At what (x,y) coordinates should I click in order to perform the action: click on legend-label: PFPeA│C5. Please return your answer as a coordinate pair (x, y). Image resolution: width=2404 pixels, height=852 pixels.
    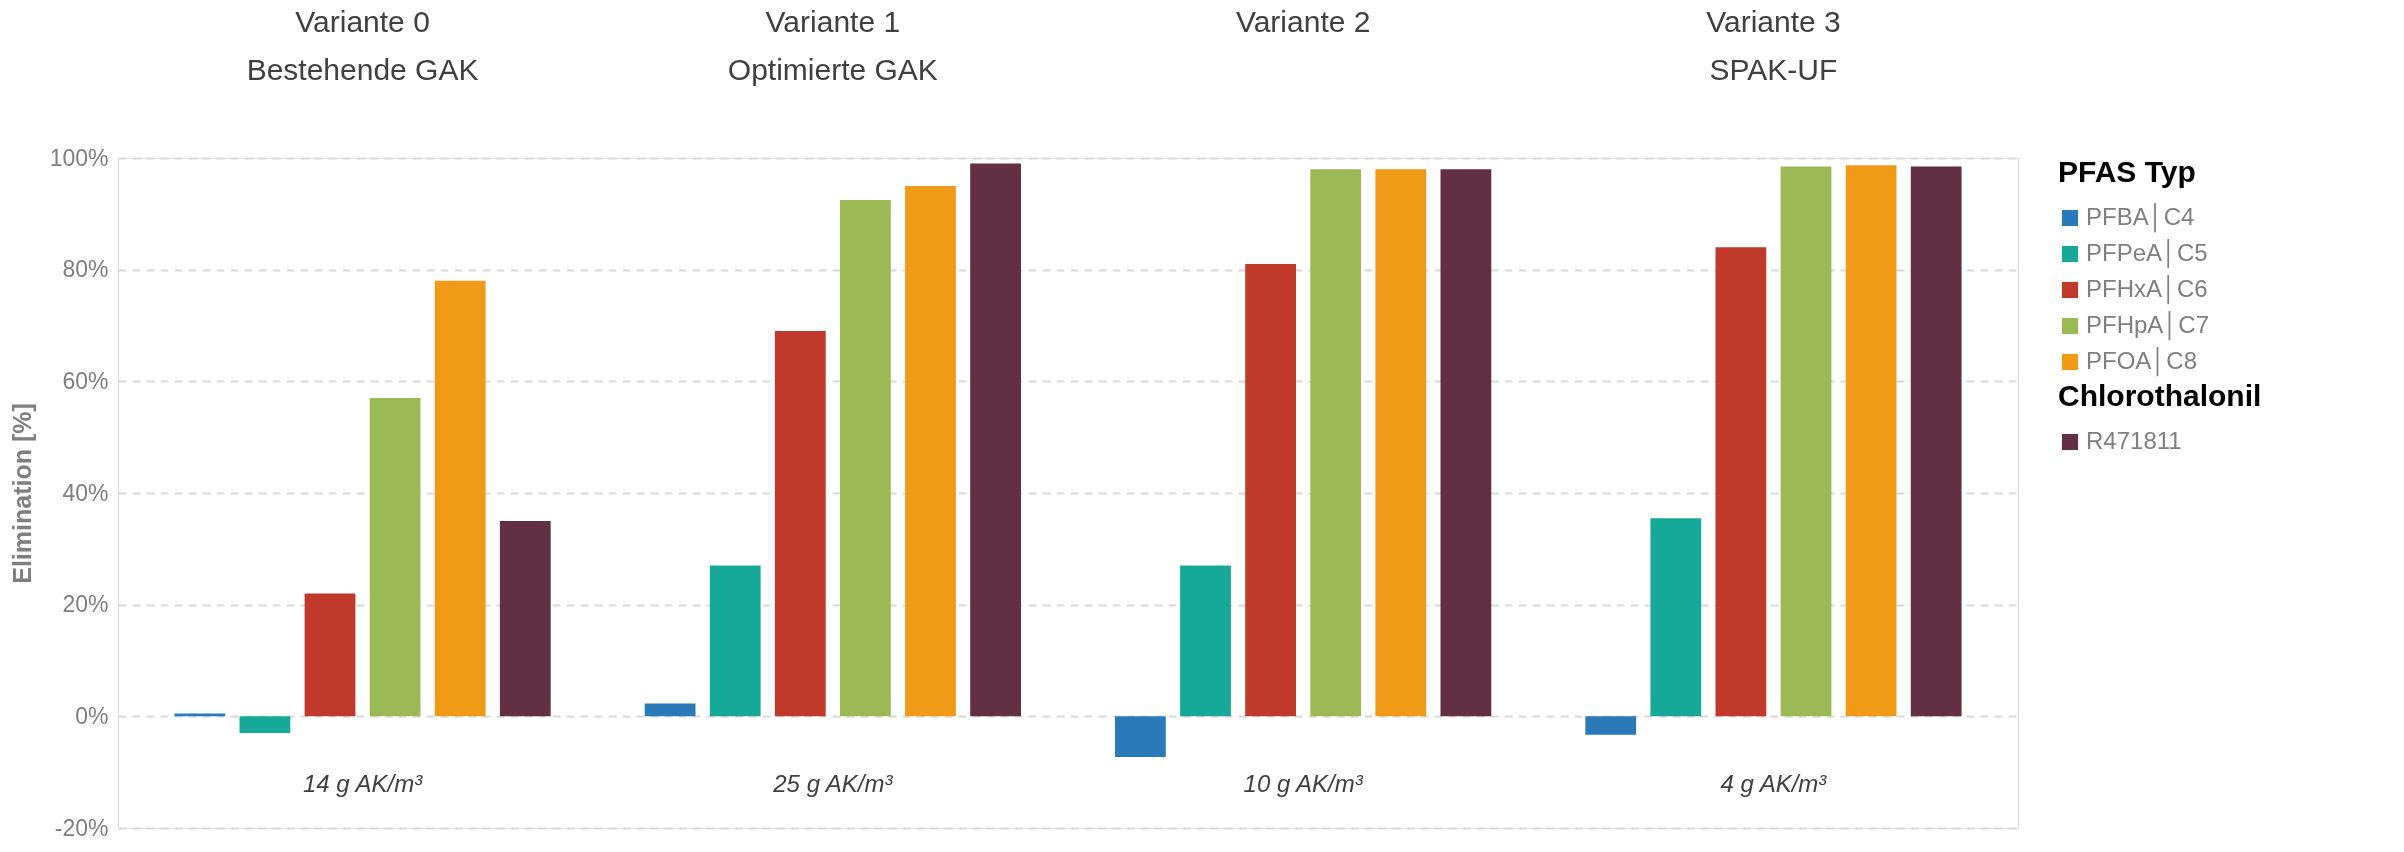
    Looking at the image, I should click on (2147, 254).